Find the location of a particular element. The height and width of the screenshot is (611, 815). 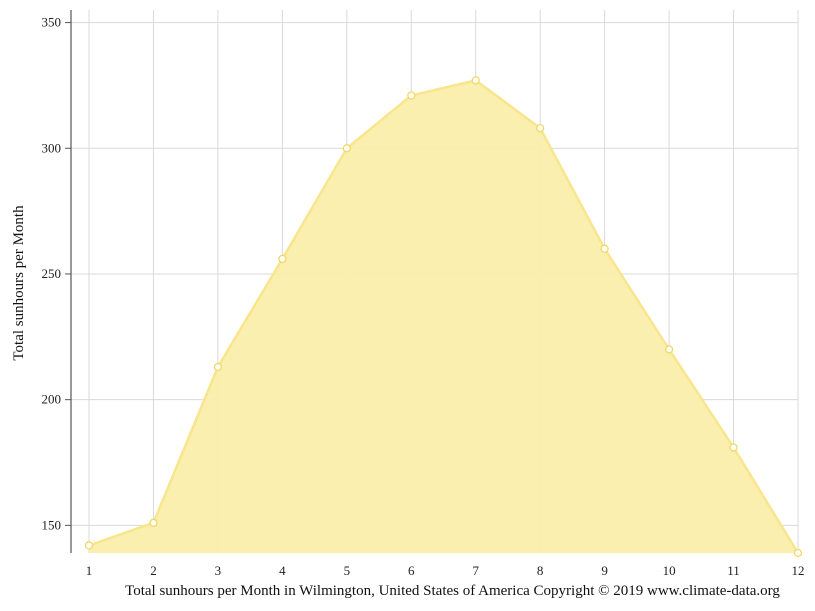

x-tick-label: 5 is located at coordinates (347, 570).